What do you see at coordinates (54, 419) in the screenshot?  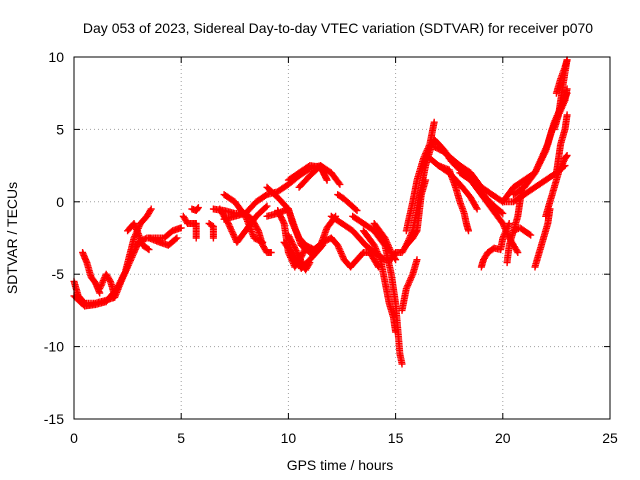 I see `y-tick-label: -15` at bounding box center [54, 419].